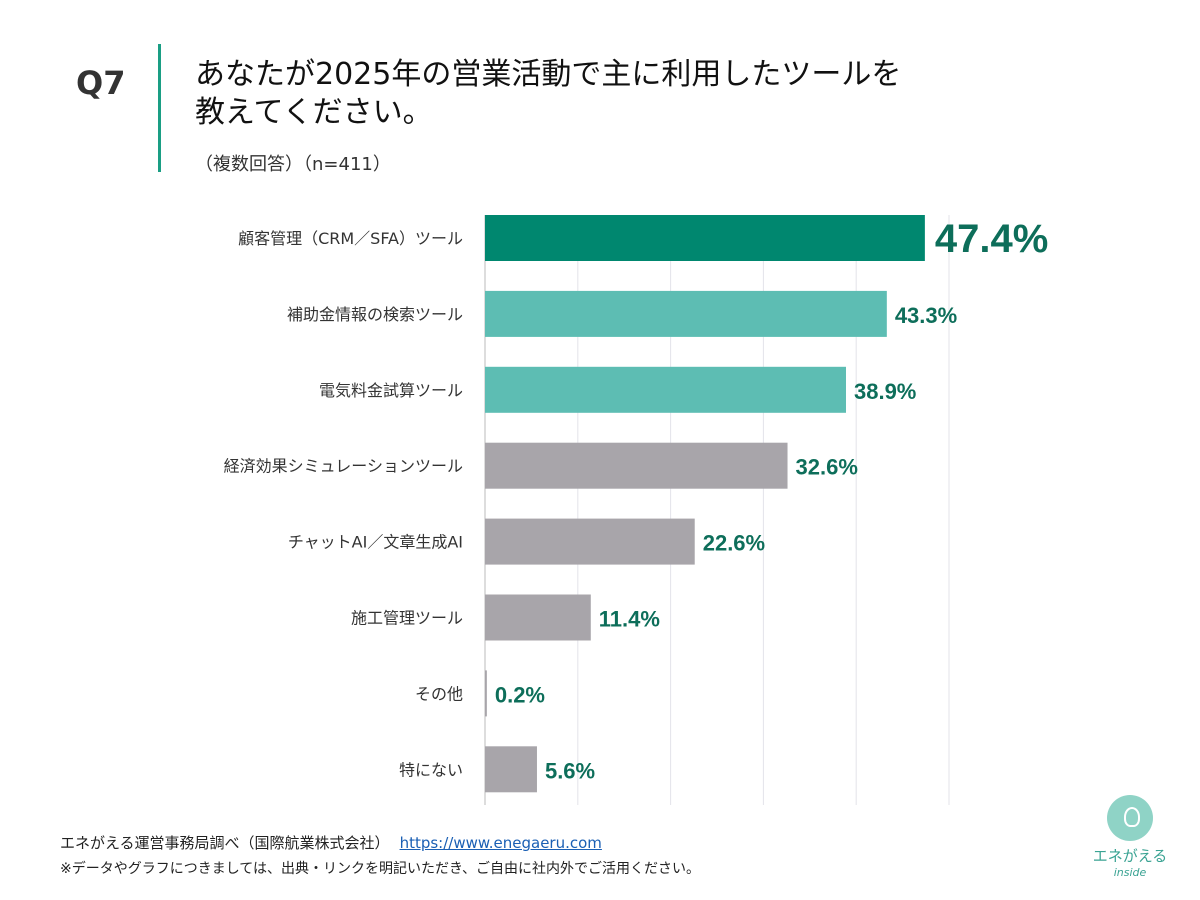 This screenshot has height=900, width=1200. I want to click on category-label: その他, so click(439, 693).